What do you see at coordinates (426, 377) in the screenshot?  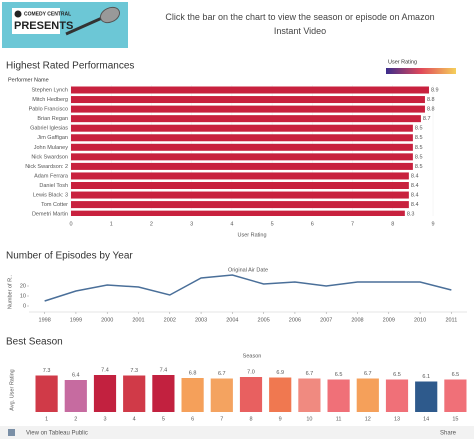 I see `value-label: 6.1` at bounding box center [426, 377].